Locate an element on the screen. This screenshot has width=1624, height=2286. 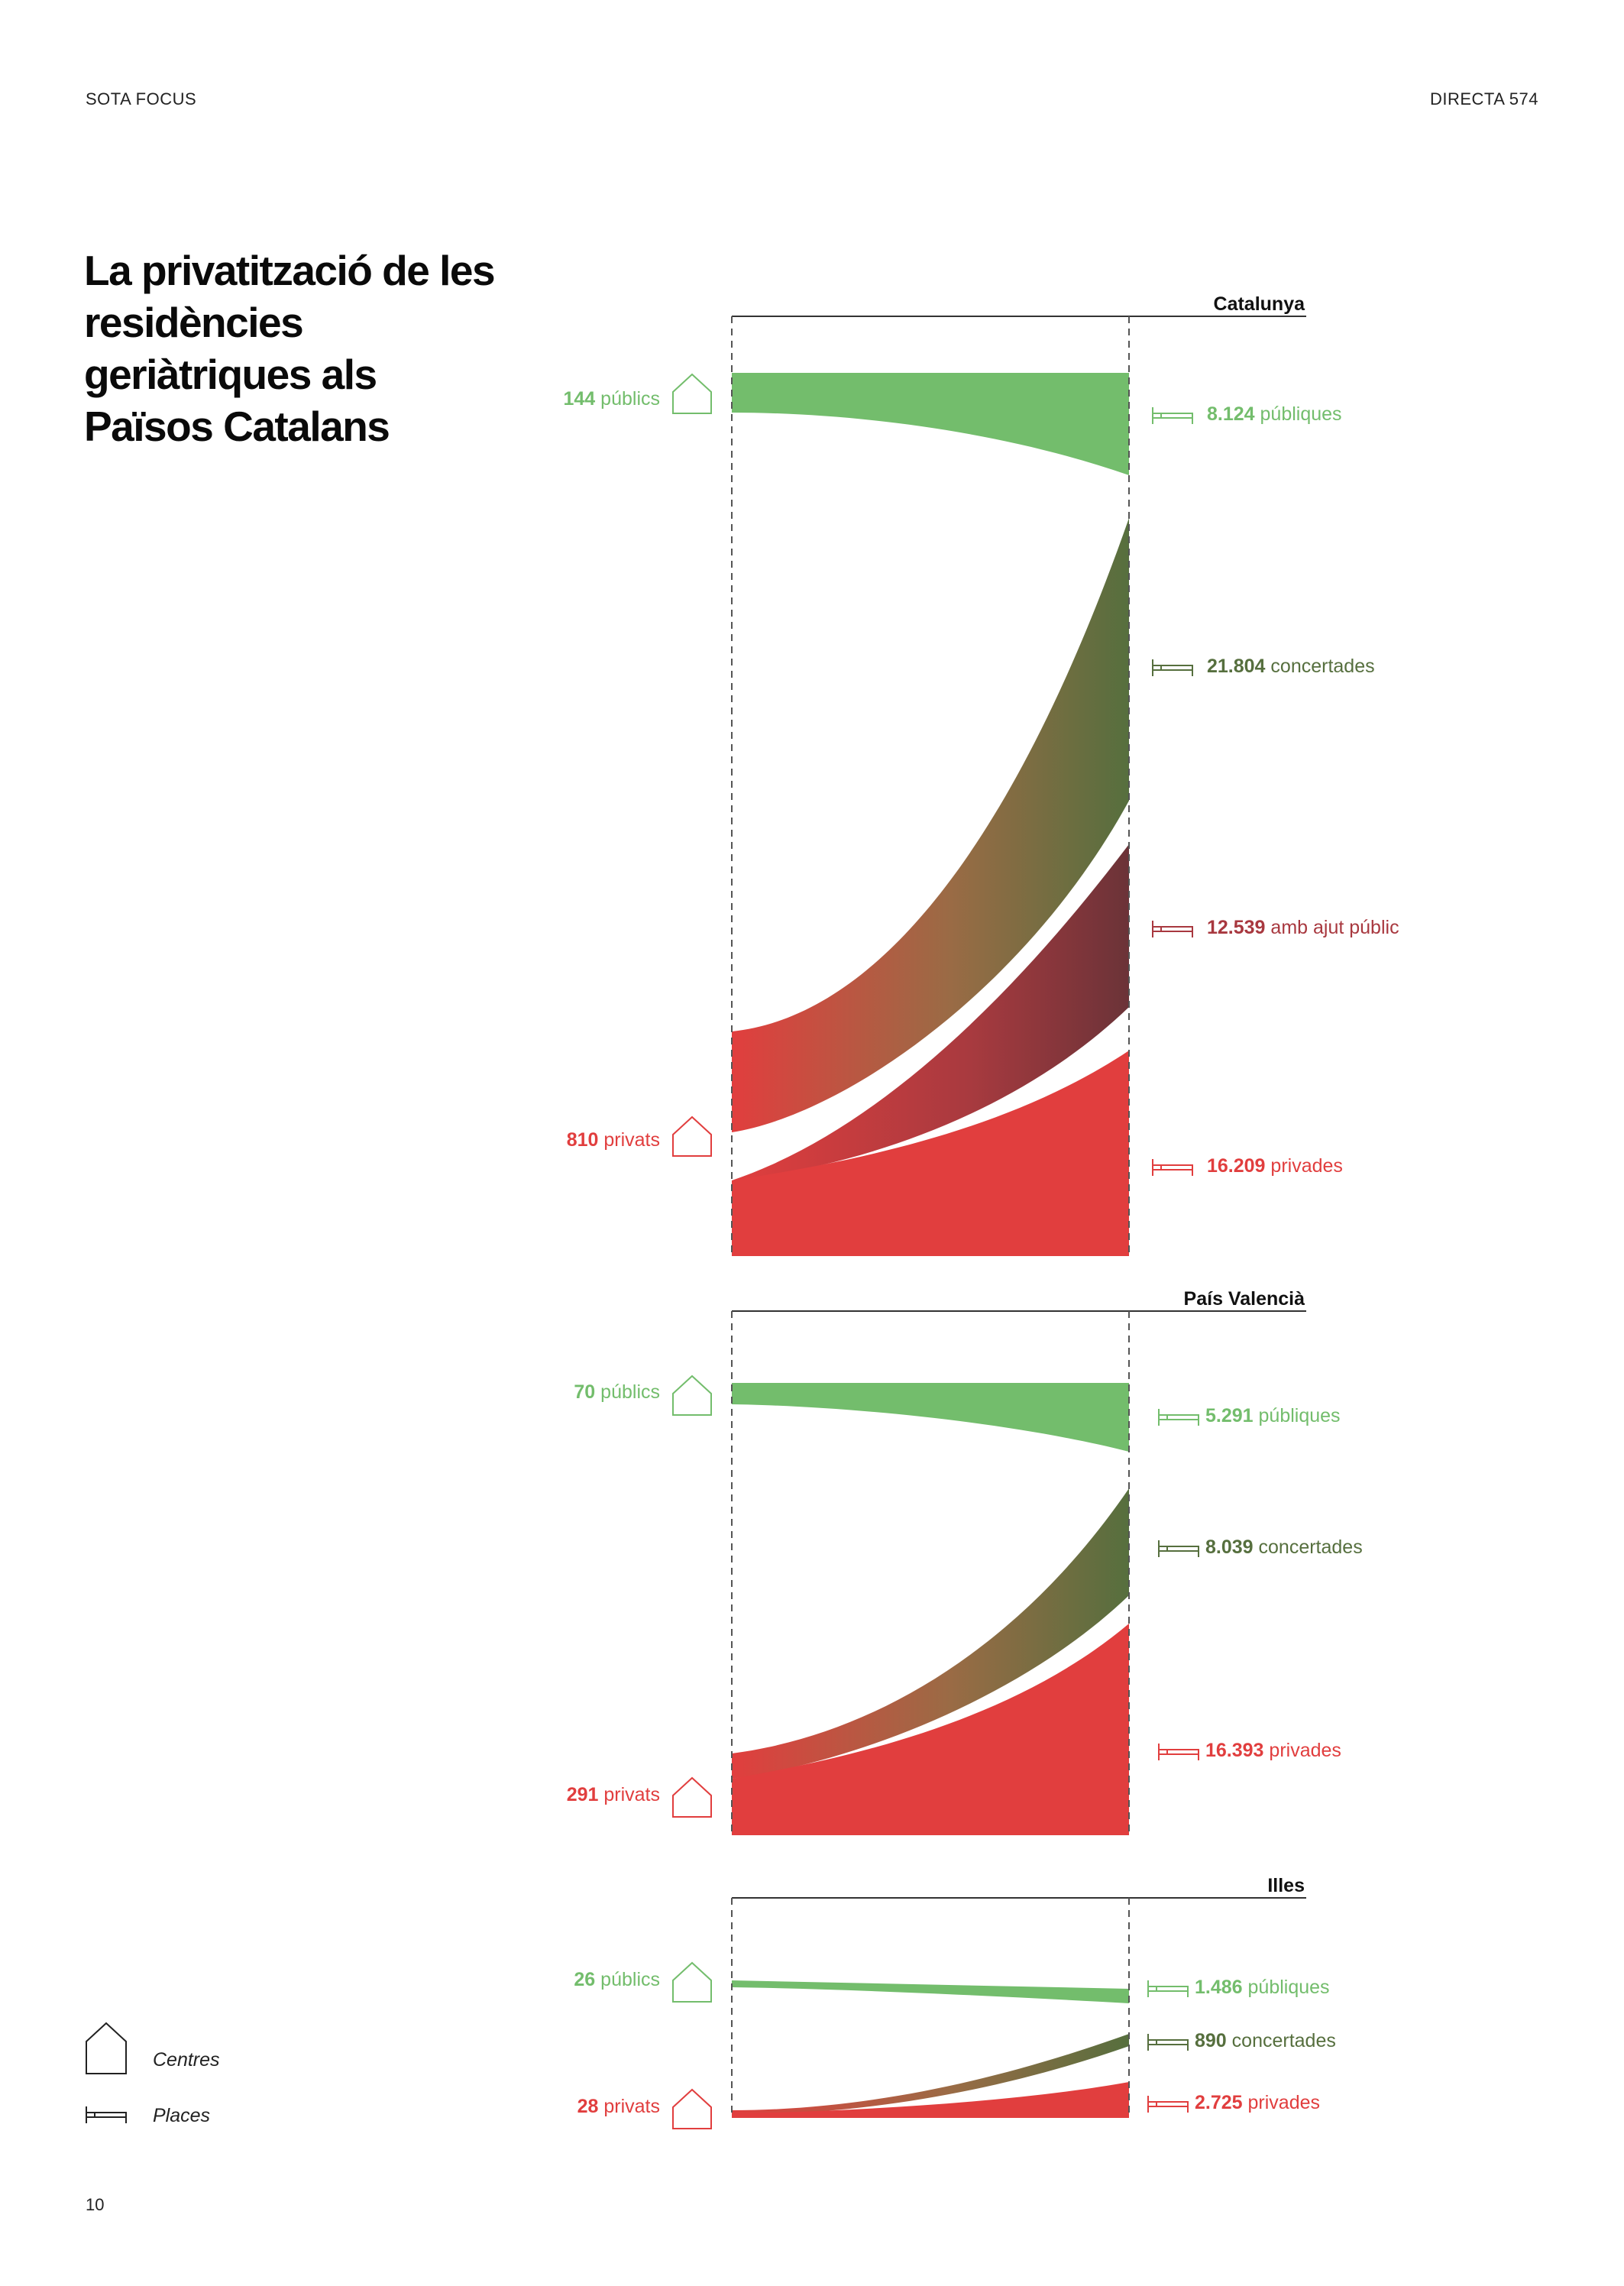
legend-places-label: Places is located at coordinates (182, 2115).